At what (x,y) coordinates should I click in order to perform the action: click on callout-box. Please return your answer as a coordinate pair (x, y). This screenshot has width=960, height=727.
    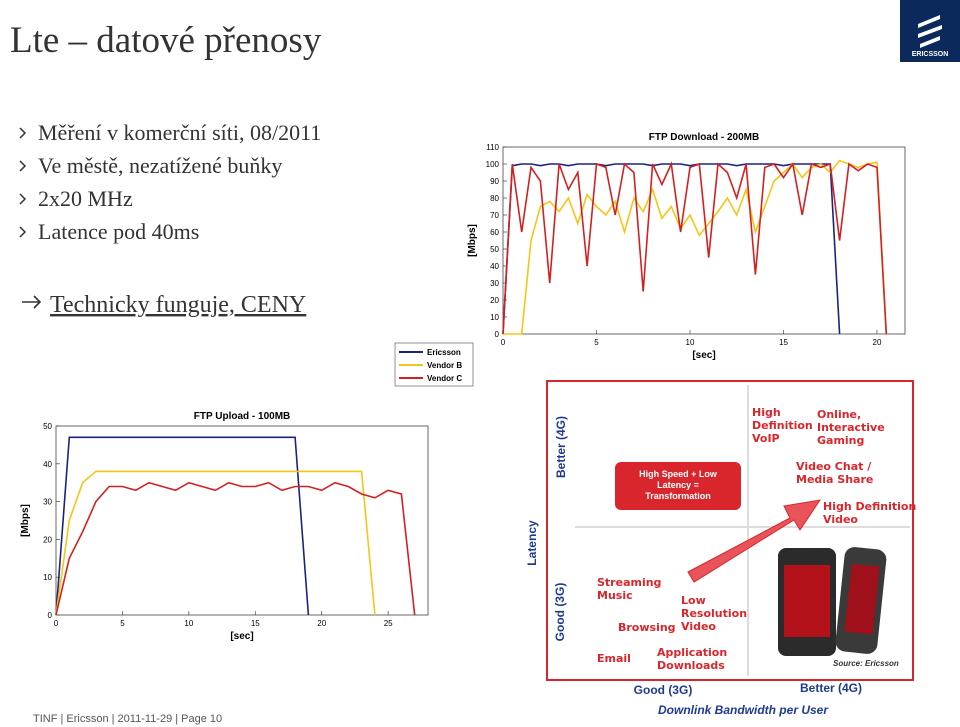
    Looking at the image, I should click on (678, 486).